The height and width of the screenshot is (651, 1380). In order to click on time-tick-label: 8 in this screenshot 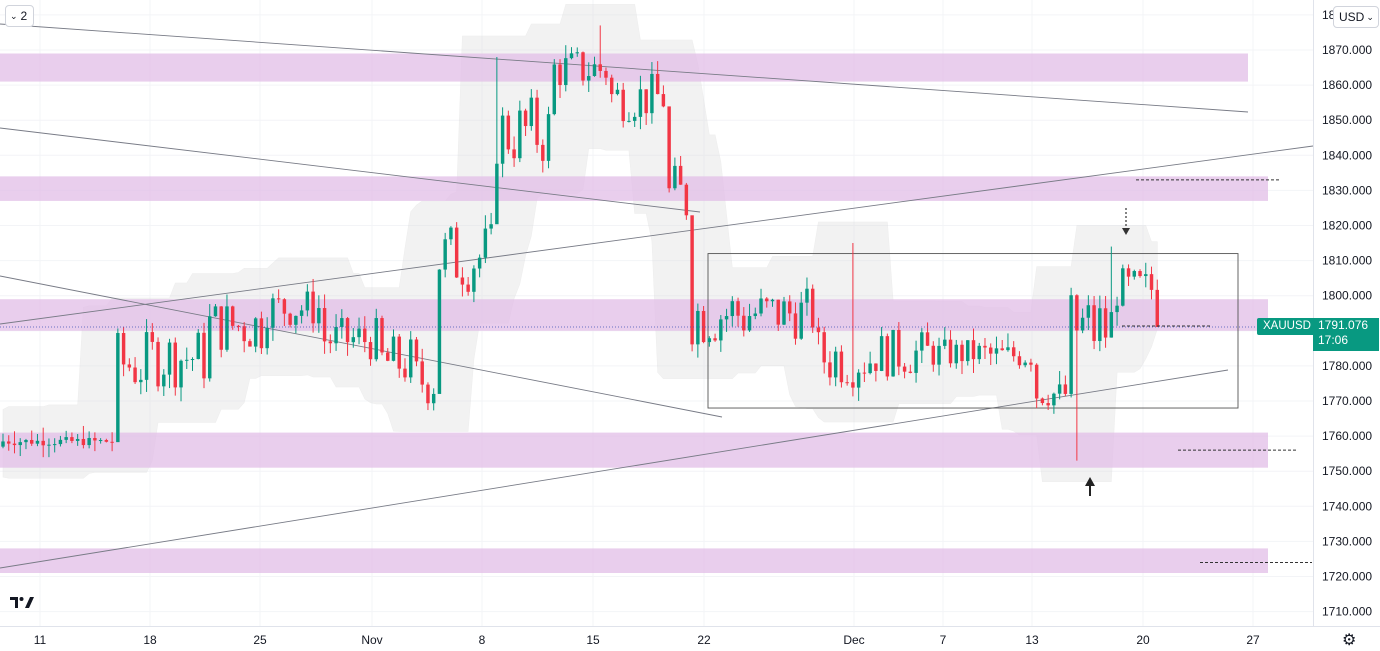, I will do `click(482, 640)`.